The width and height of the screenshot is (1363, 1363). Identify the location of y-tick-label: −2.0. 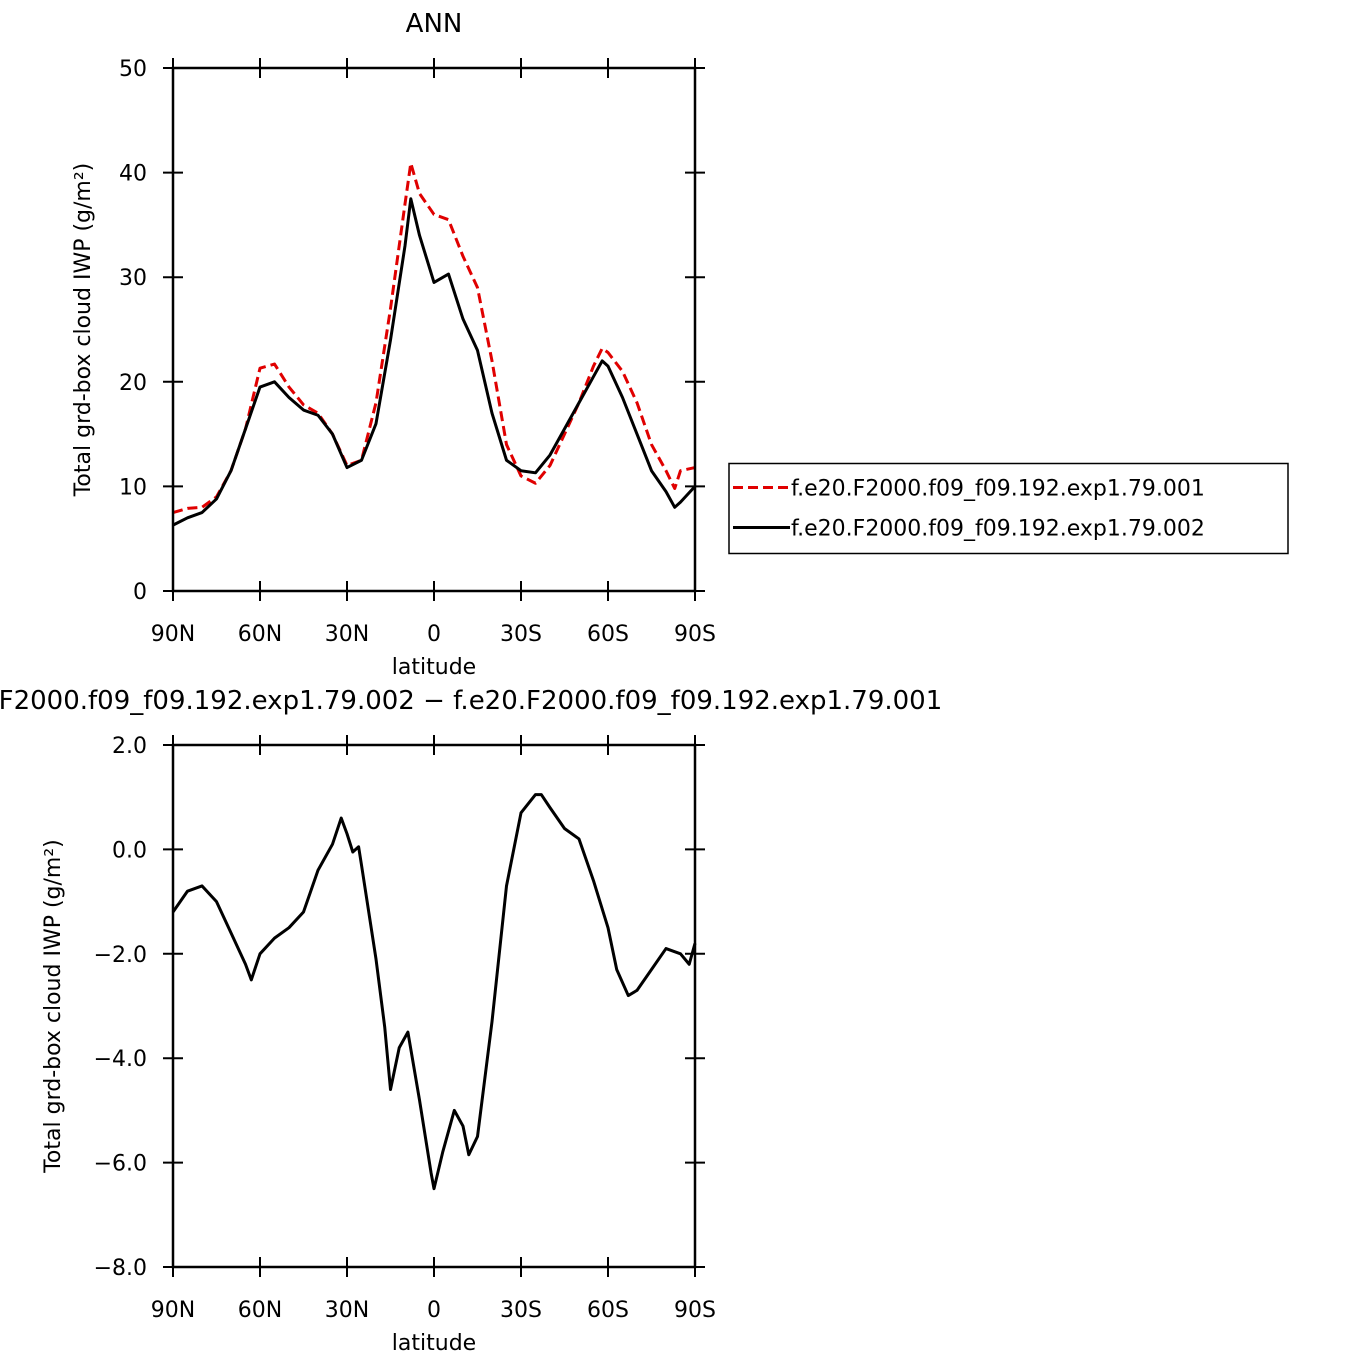
(120, 955).